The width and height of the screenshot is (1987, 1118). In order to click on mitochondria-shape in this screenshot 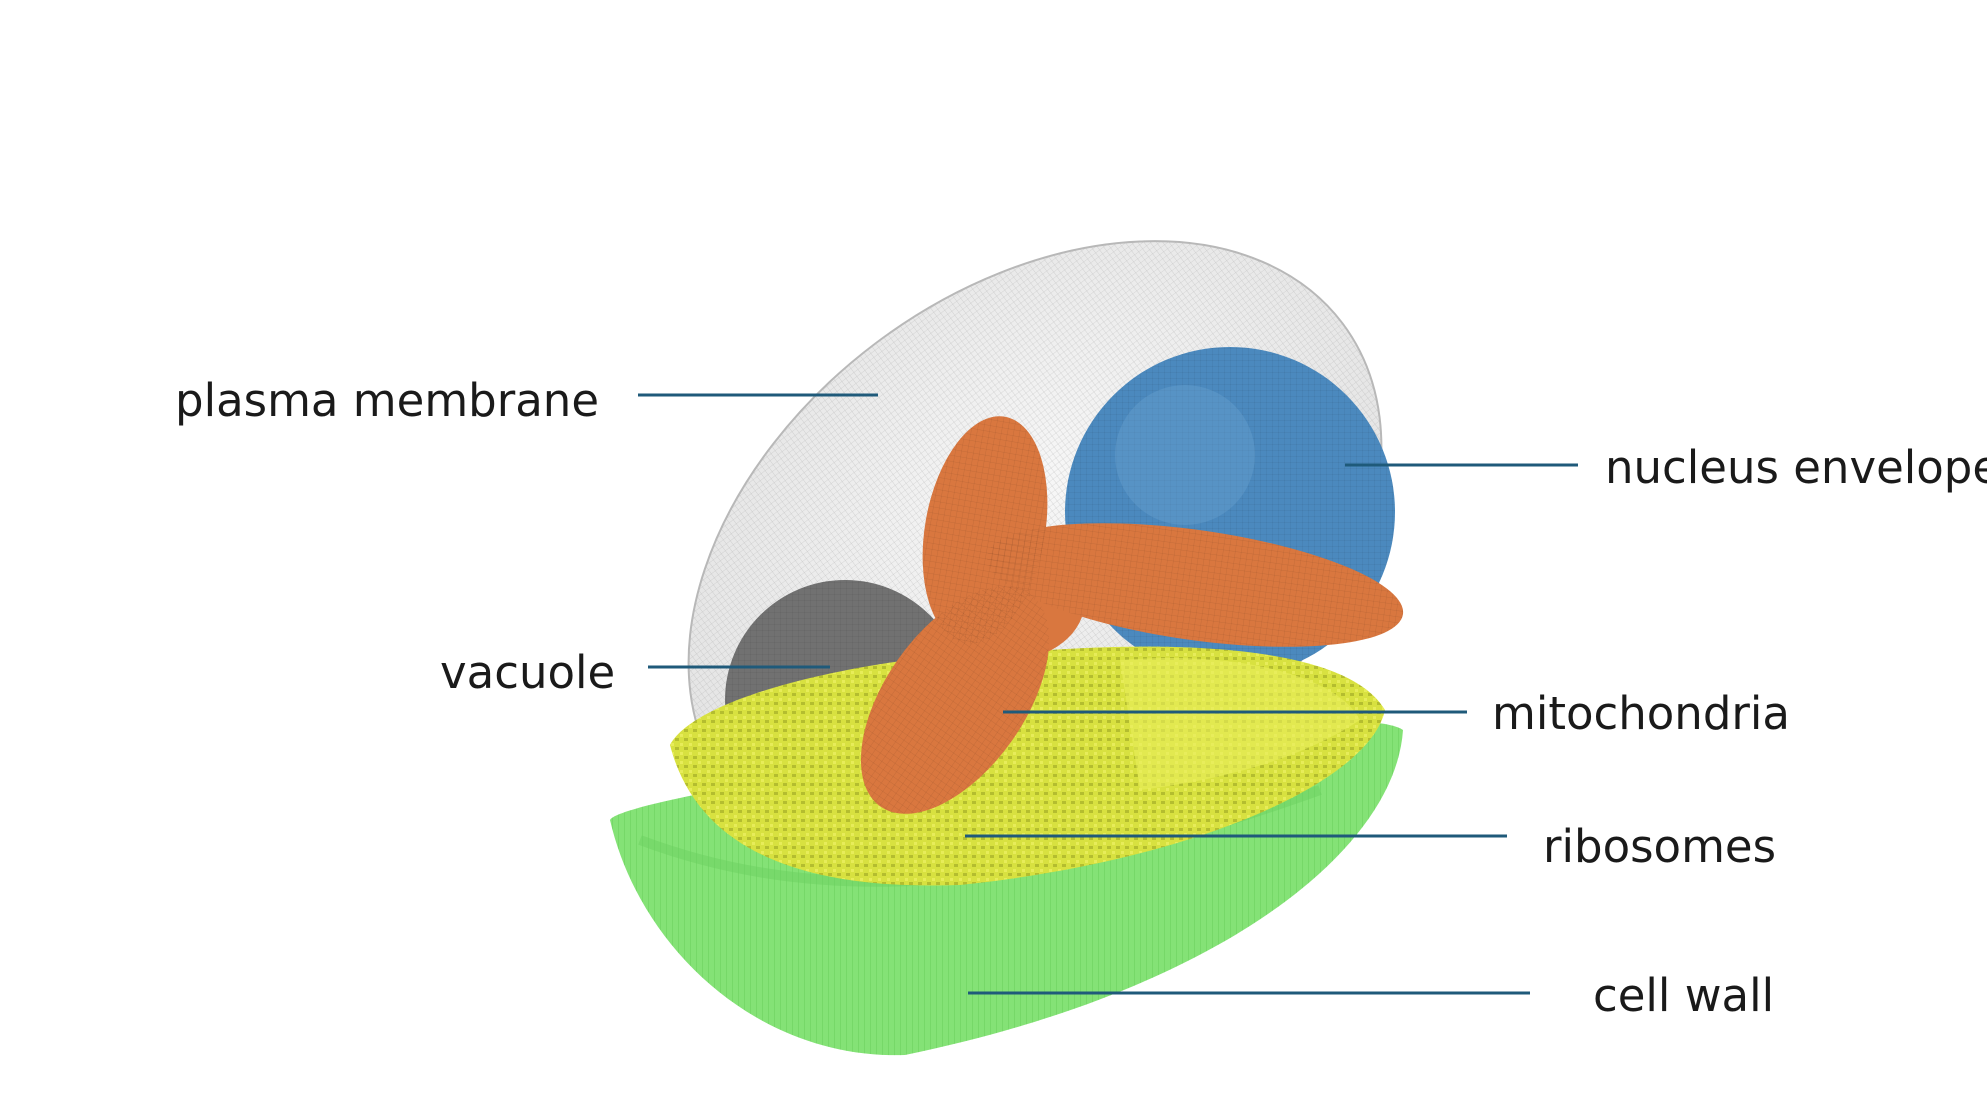, I will do `click(1132, 615)`.